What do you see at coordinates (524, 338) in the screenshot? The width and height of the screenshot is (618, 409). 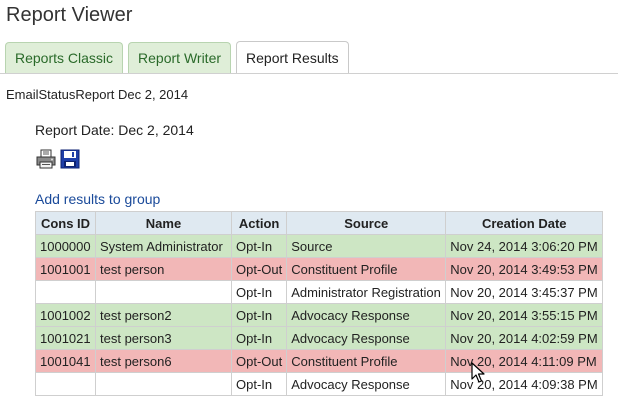 I see `cell-creation-date: Nov 20, 2014 4:02:59 PM` at bounding box center [524, 338].